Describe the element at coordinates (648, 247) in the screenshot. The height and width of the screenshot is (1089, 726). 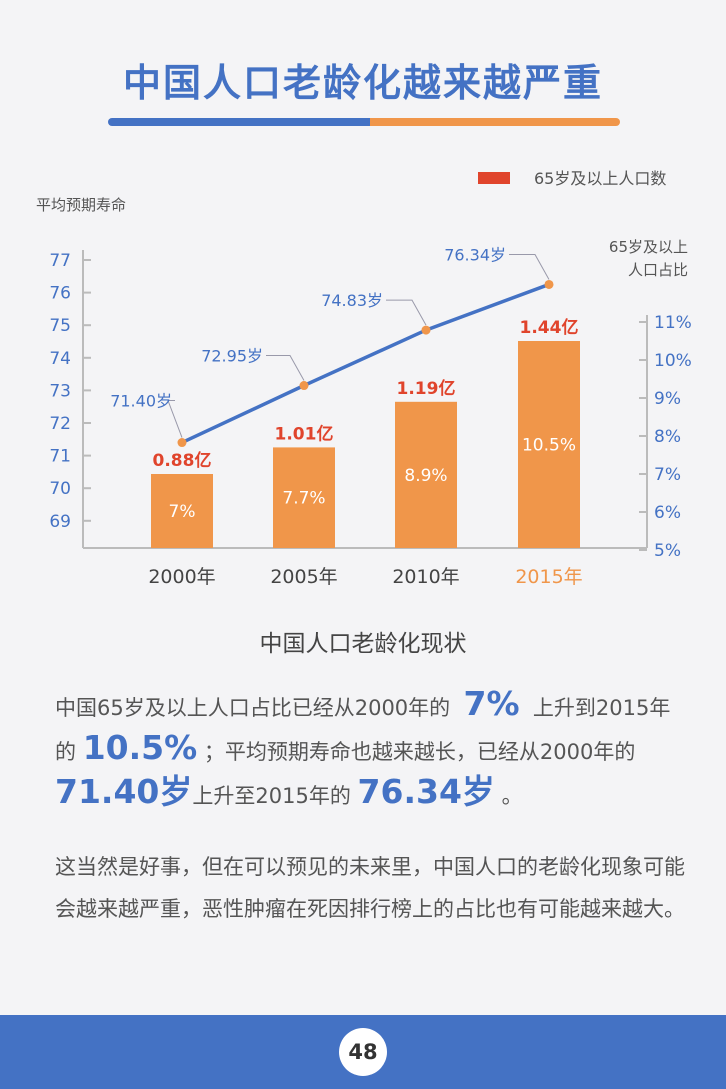
I see `right-axis-title: 65岁及以上` at that location.